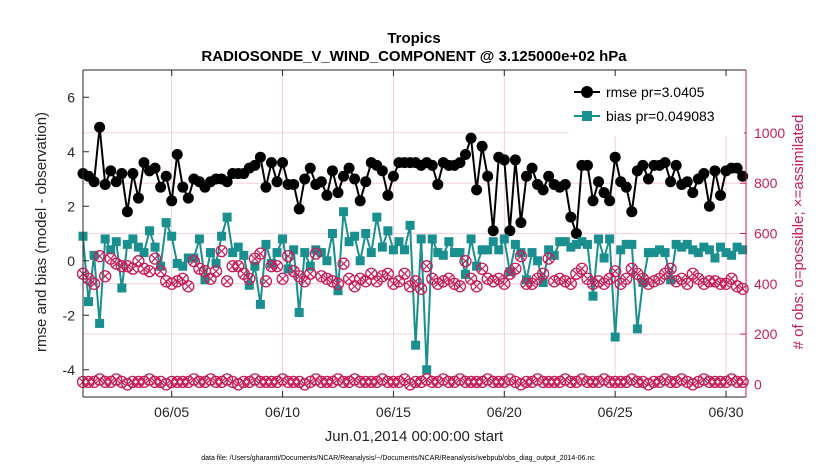 The image size is (830, 470). I want to click on legend-bias-marker, so click(587, 116).